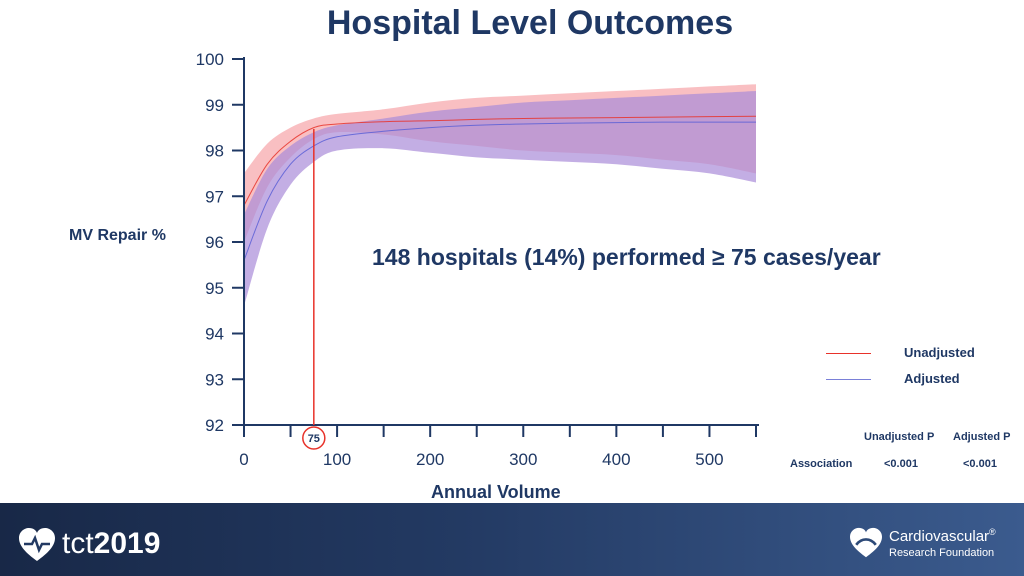 The width and height of the screenshot is (1024, 576). Describe the element at coordinates (942, 553) in the screenshot. I see `crf-logo-line2: Research Foundation` at that location.